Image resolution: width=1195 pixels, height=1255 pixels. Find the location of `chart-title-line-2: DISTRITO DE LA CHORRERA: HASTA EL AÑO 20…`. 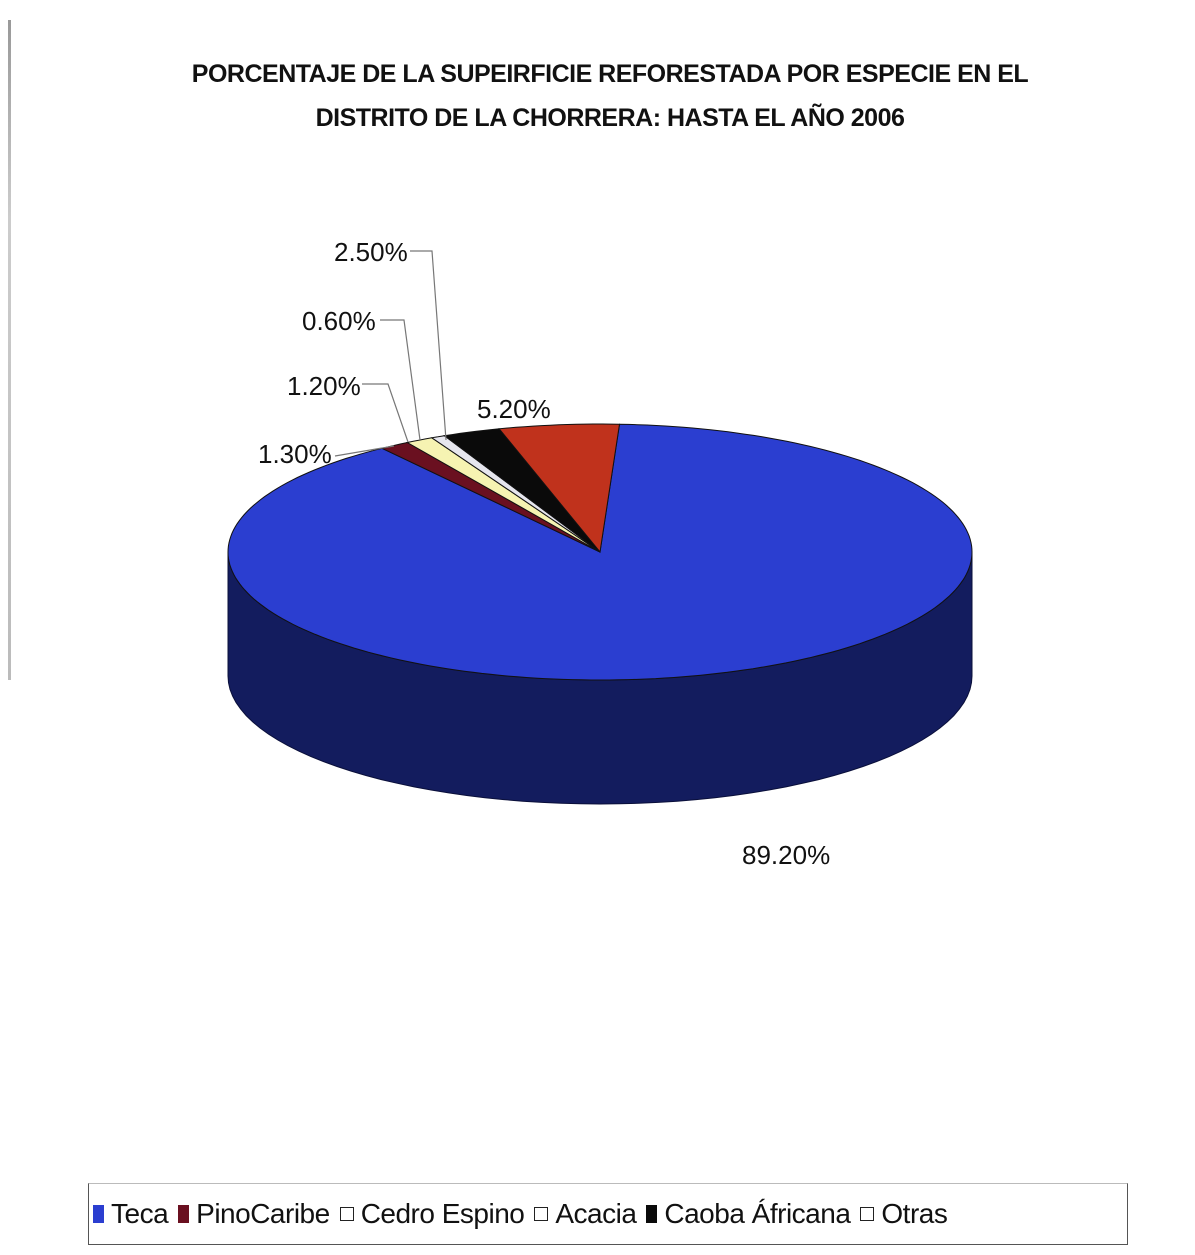

chart-title-line-2: DISTRITO DE LA CHORRERA: HASTA EL AÑO 20… is located at coordinates (610, 118).